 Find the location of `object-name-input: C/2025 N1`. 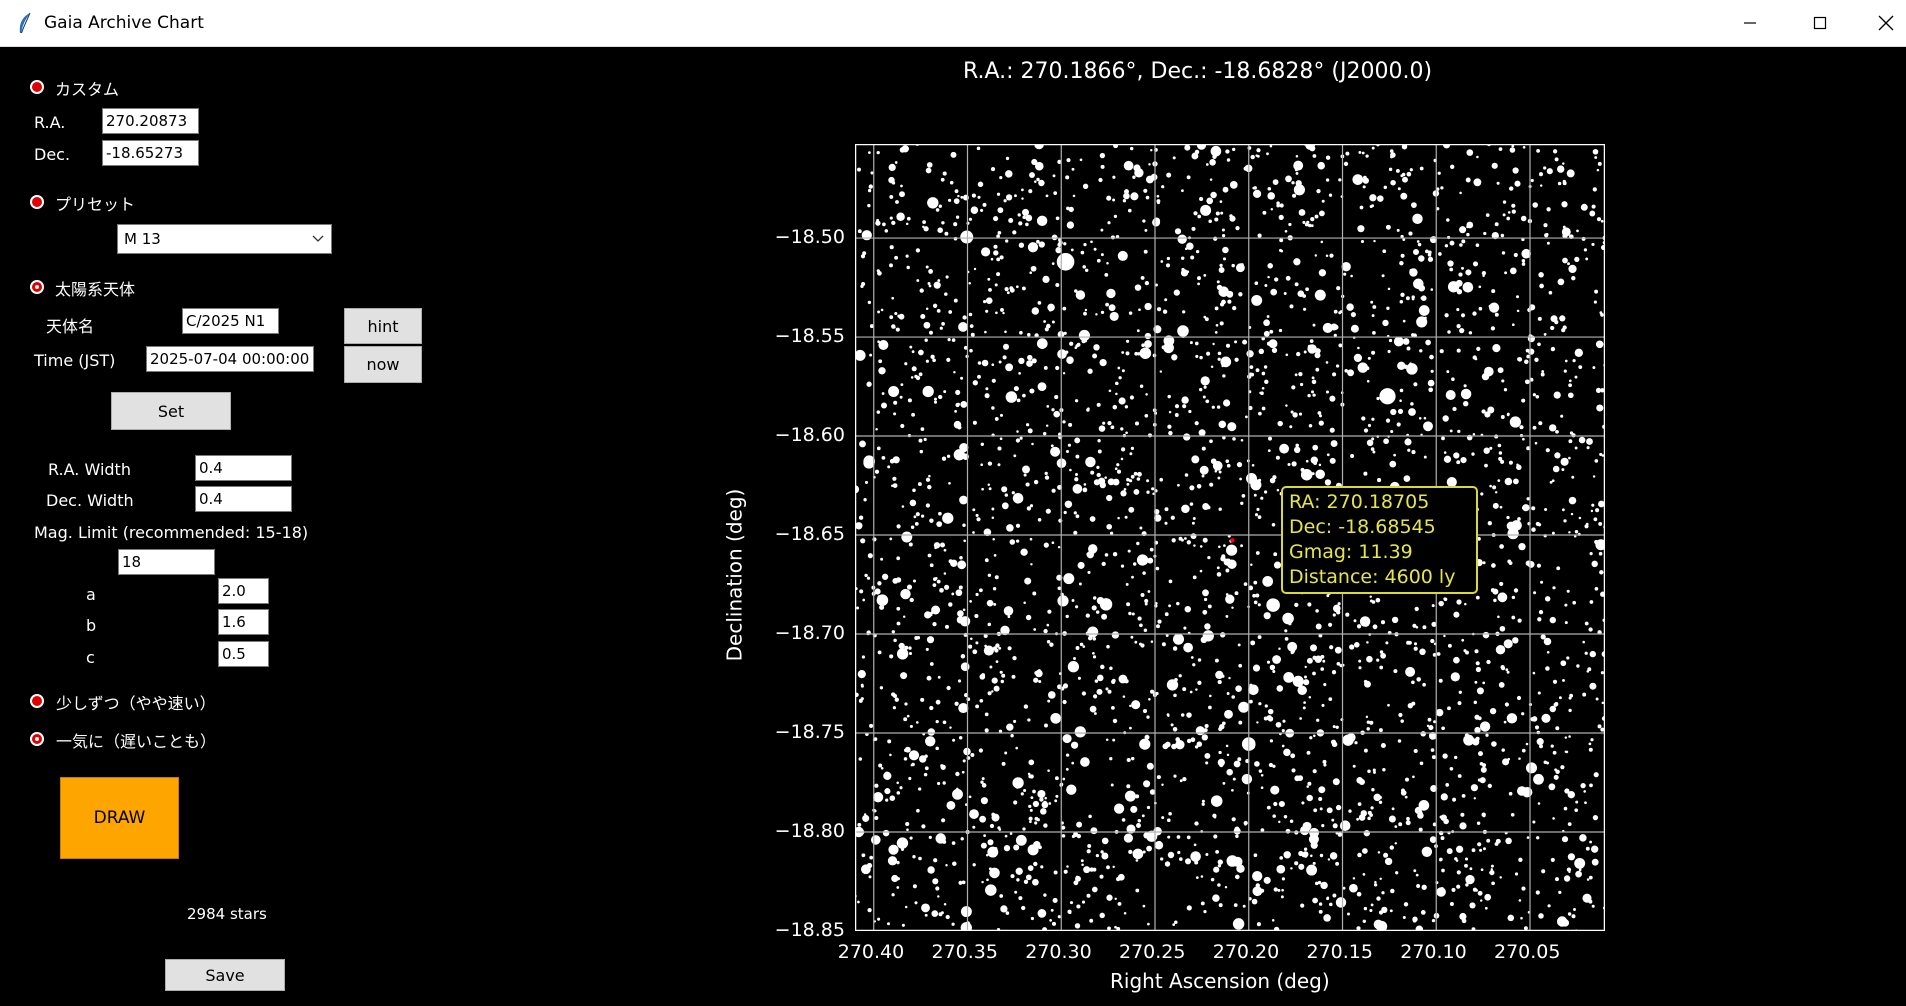

object-name-input: C/2025 N1 is located at coordinates (230, 321).